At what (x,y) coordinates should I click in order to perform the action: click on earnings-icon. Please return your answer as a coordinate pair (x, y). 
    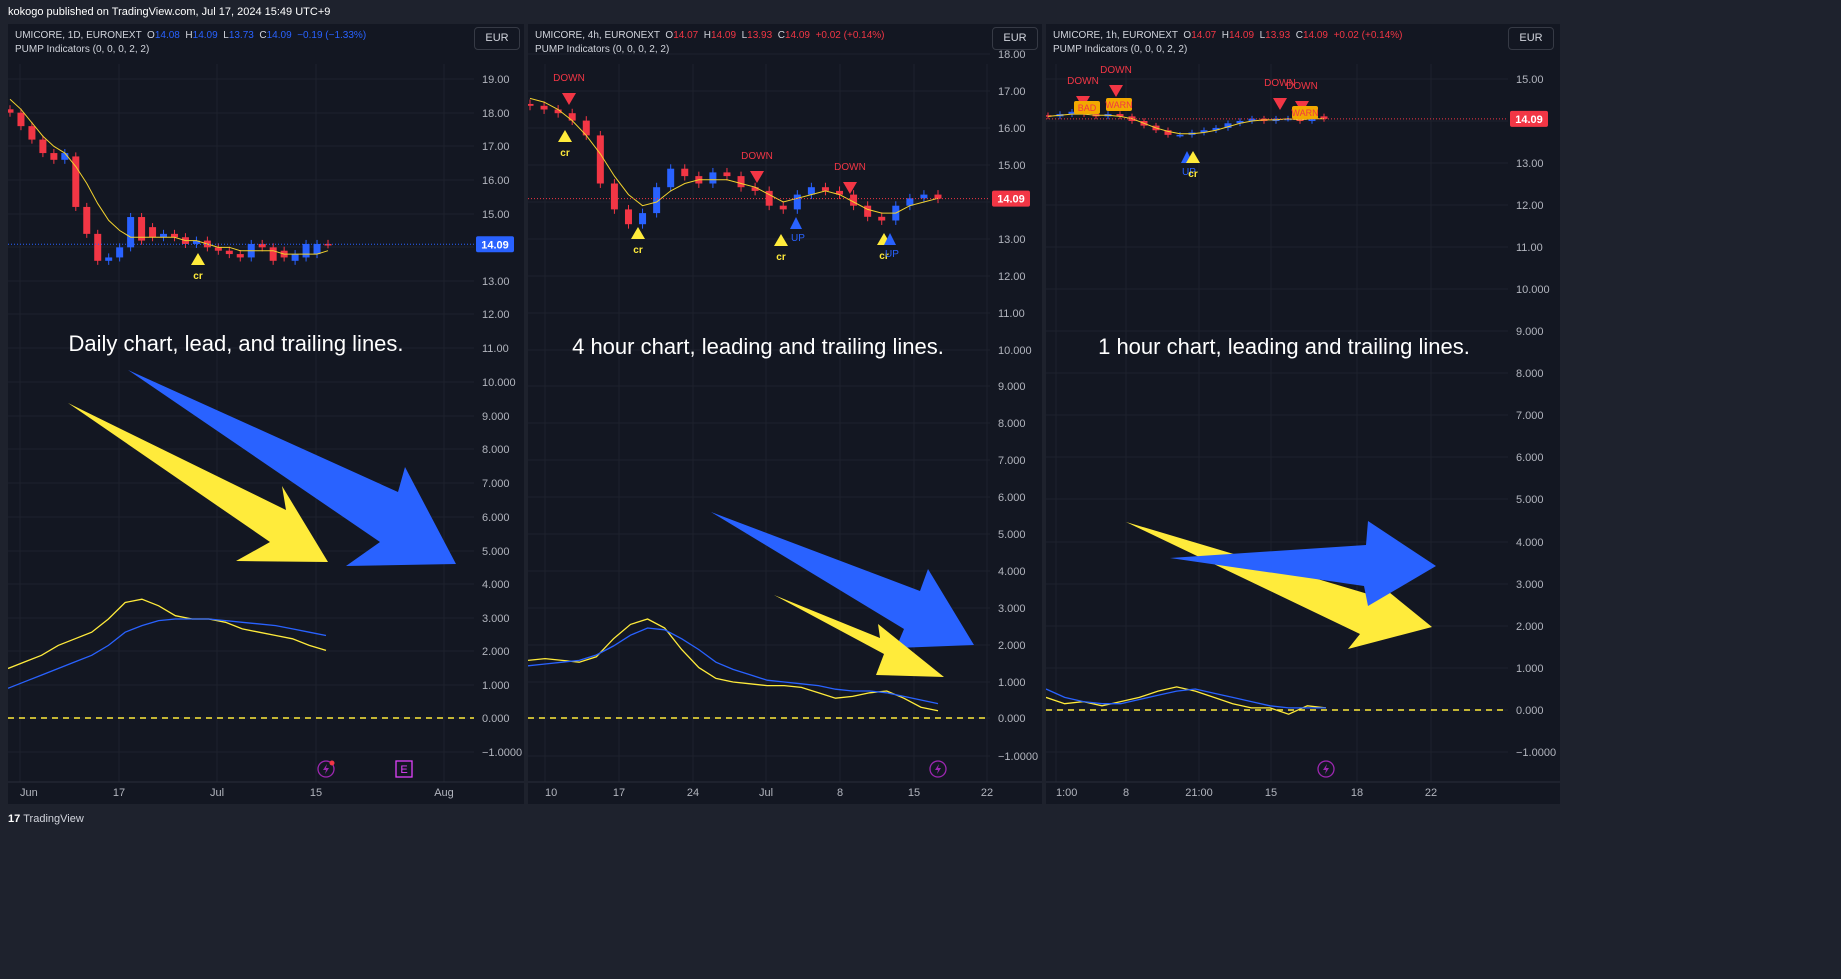
    Looking at the image, I should click on (404, 769).